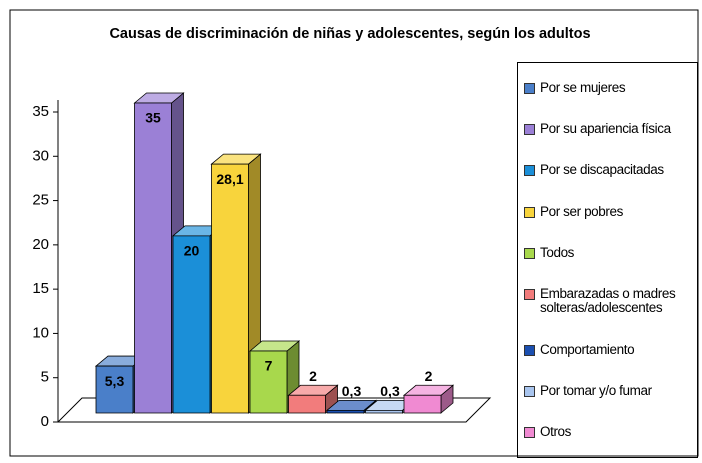 This screenshot has width=702, height=463. I want to click on value-label: 20, so click(192, 251).